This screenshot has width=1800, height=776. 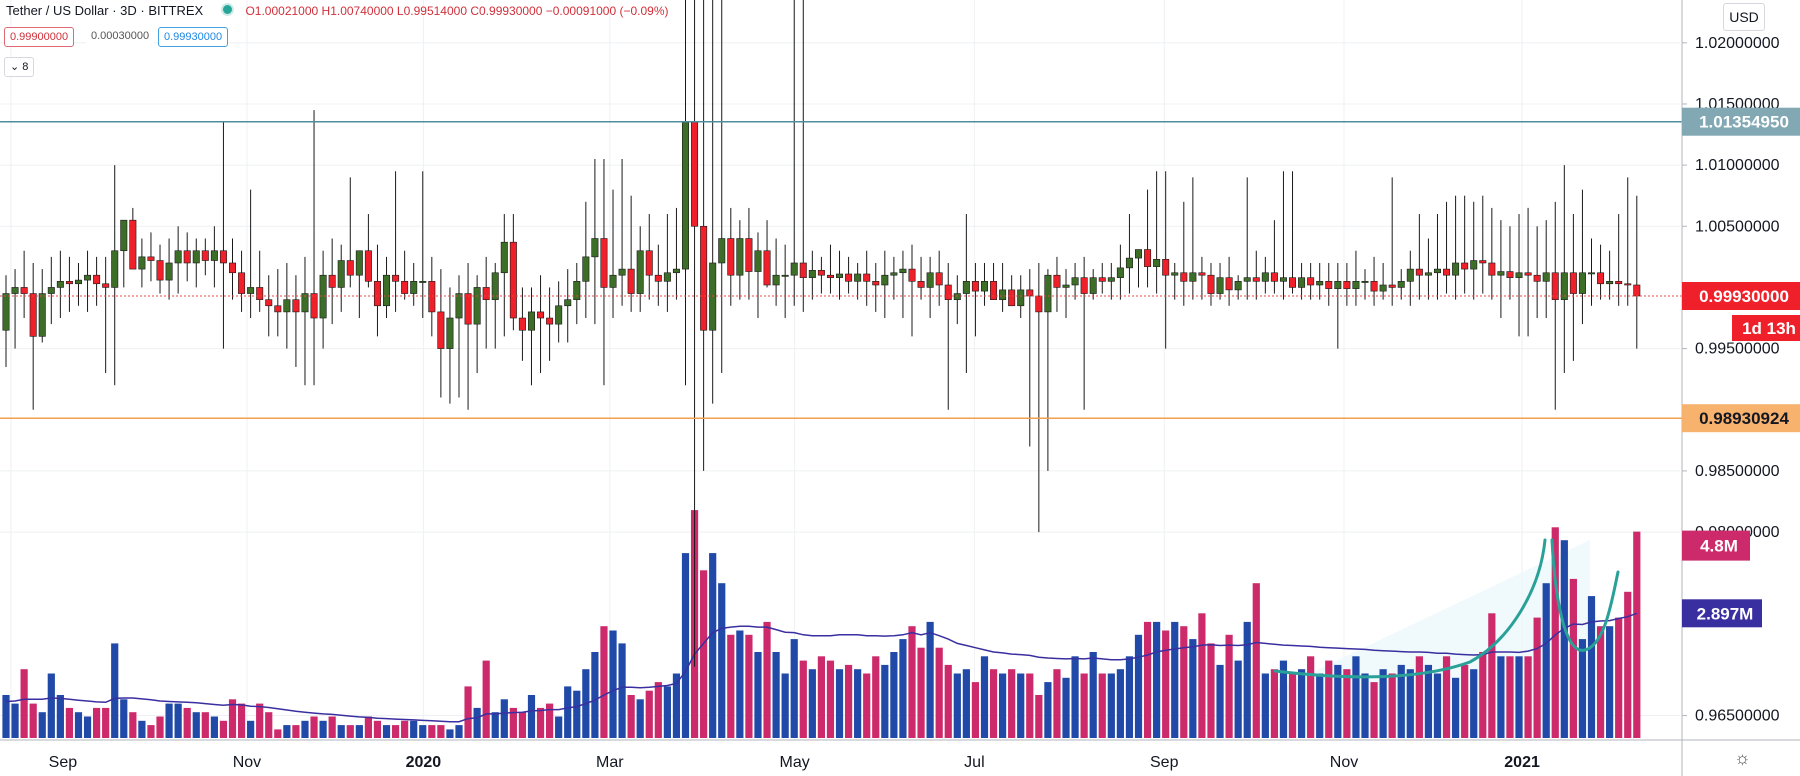 What do you see at coordinates (1725, 613) in the screenshot?
I see `volume-ma-value-label-text: 2.897M` at bounding box center [1725, 613].